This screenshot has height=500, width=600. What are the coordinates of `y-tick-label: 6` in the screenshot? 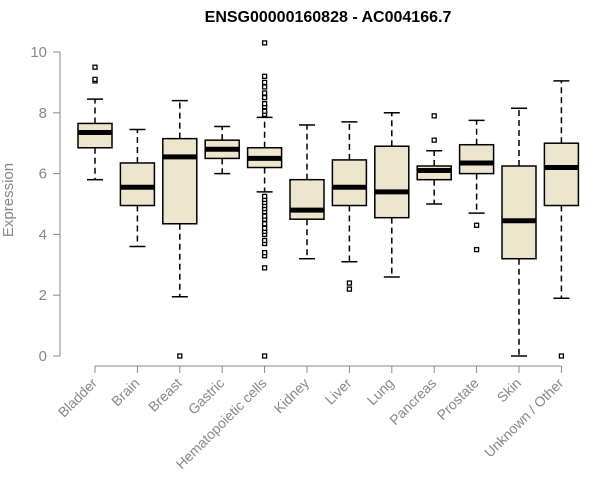 It's located at (43, 174).